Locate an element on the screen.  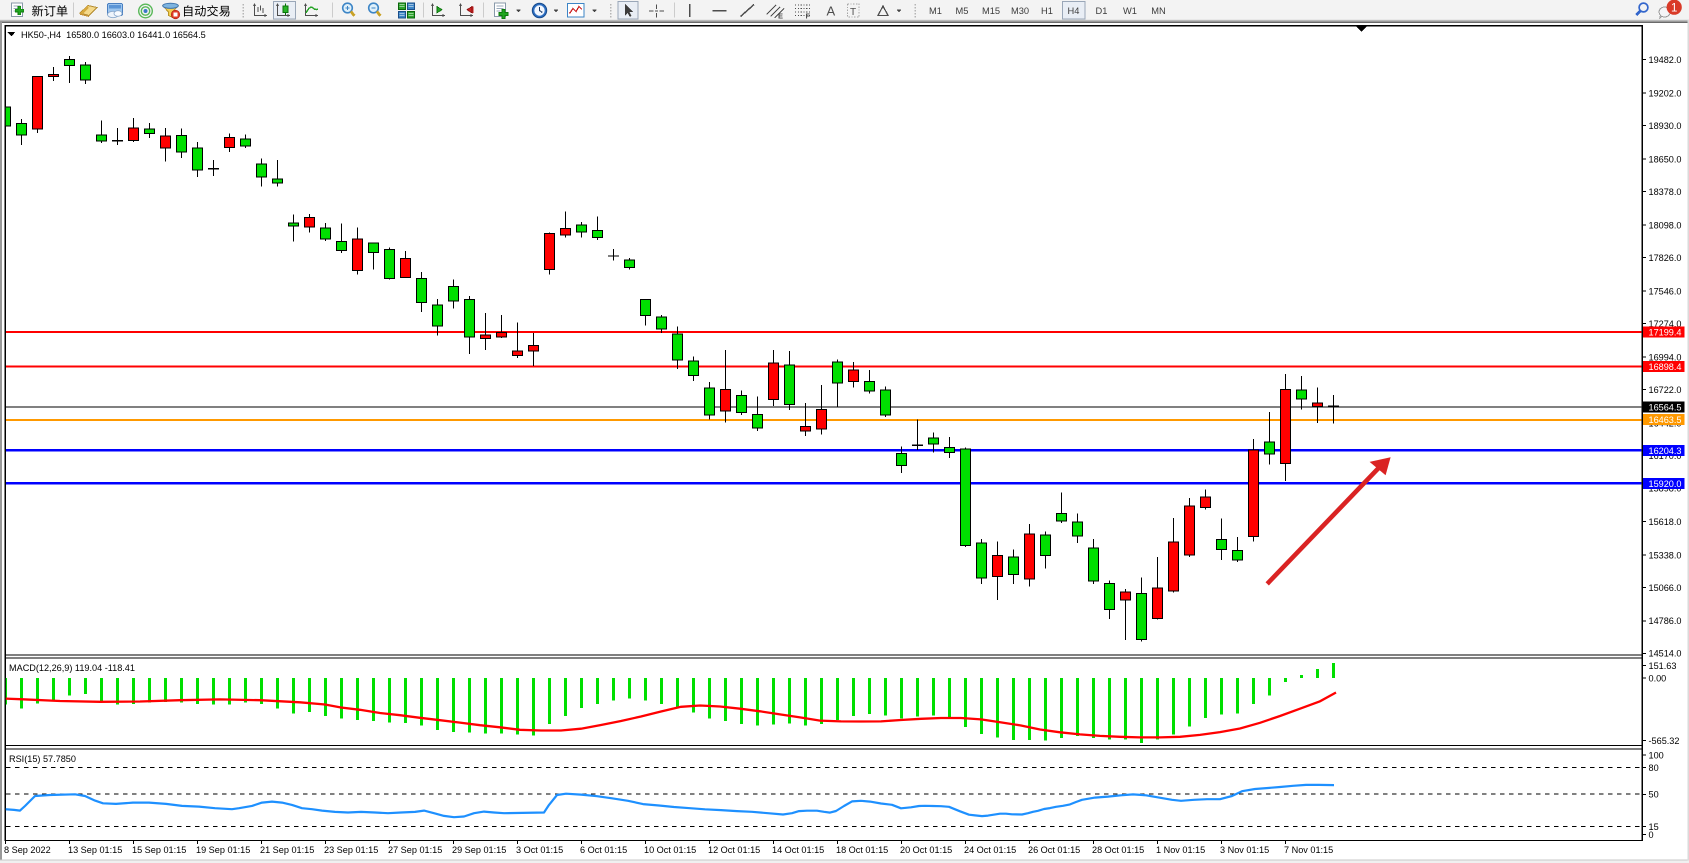
svg-text: 0.00 is located at coordinates (1658, 679).